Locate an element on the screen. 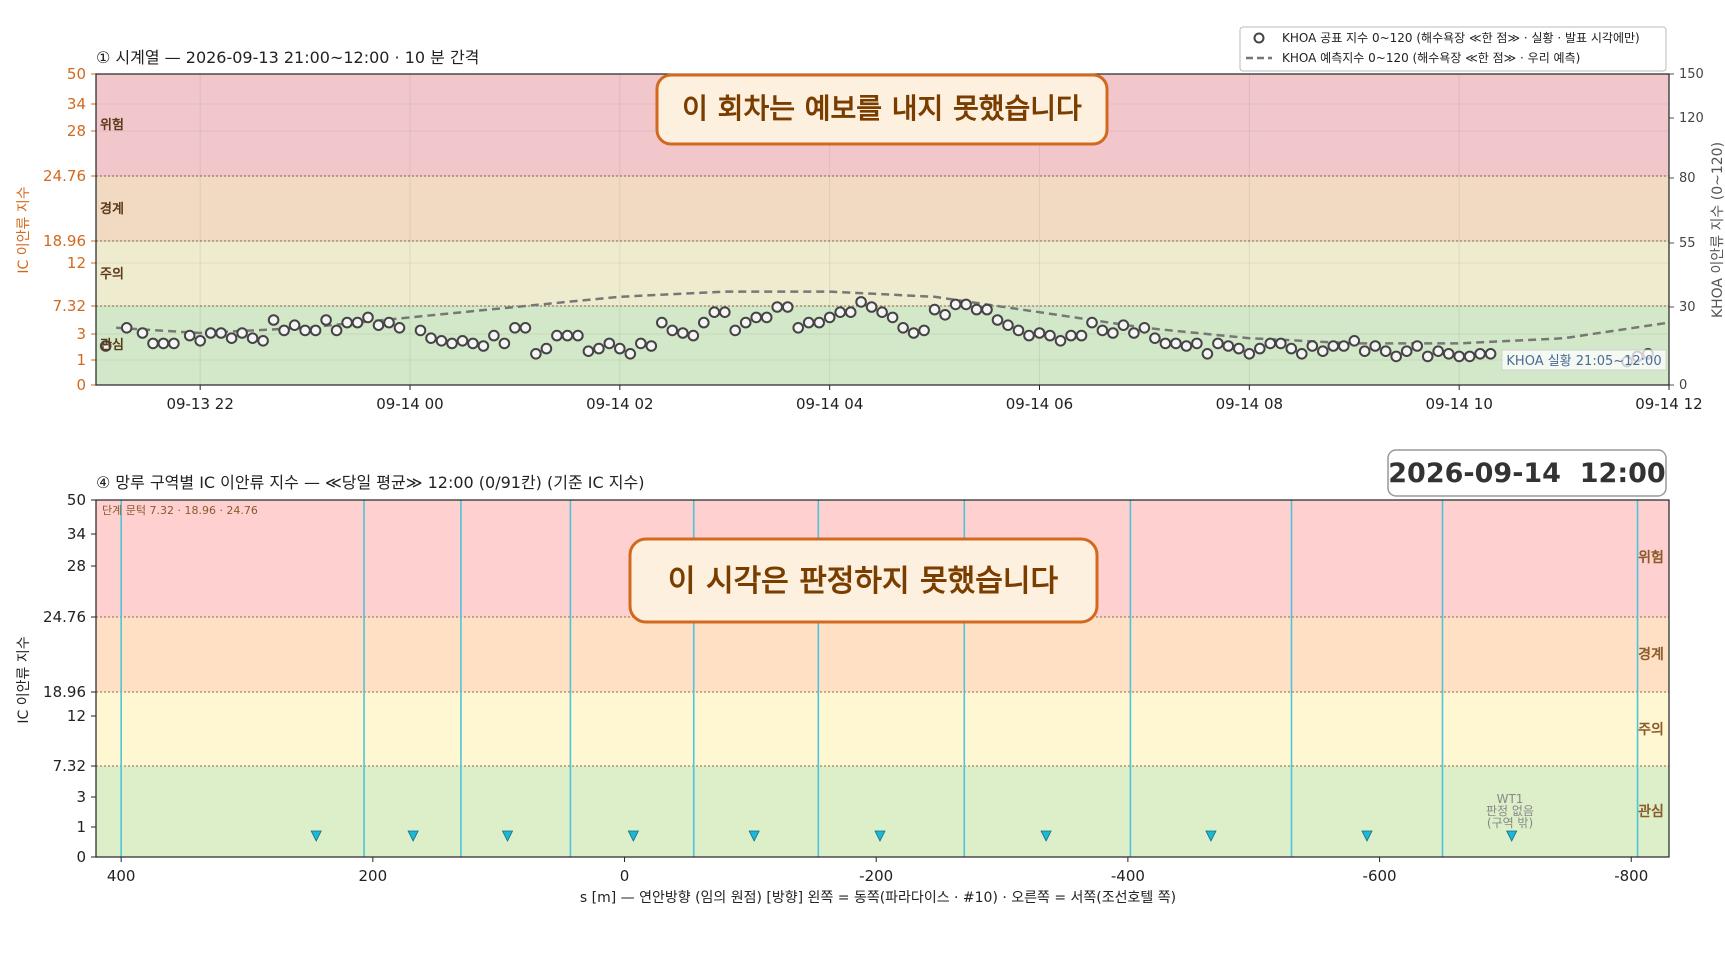 The width and height of the screenshot is (1725, 966). legend-entry-forecast: KHOA 예측지수 0~120 (해수욕장 ≪한 점≫ · 우리 예측) is located at coordinates (1431, 58).